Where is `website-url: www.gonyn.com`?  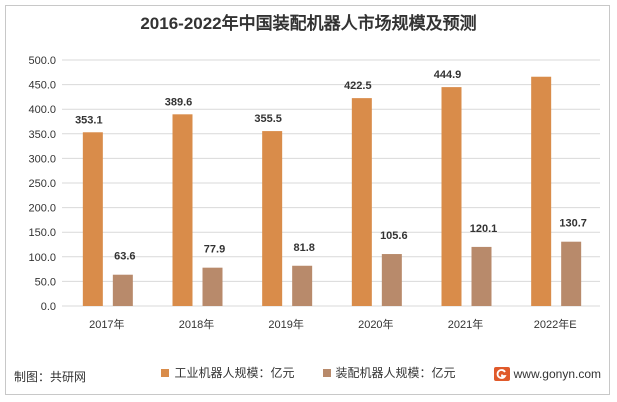
website-url: www.gonyn.com is located at coordinates (557, 374).